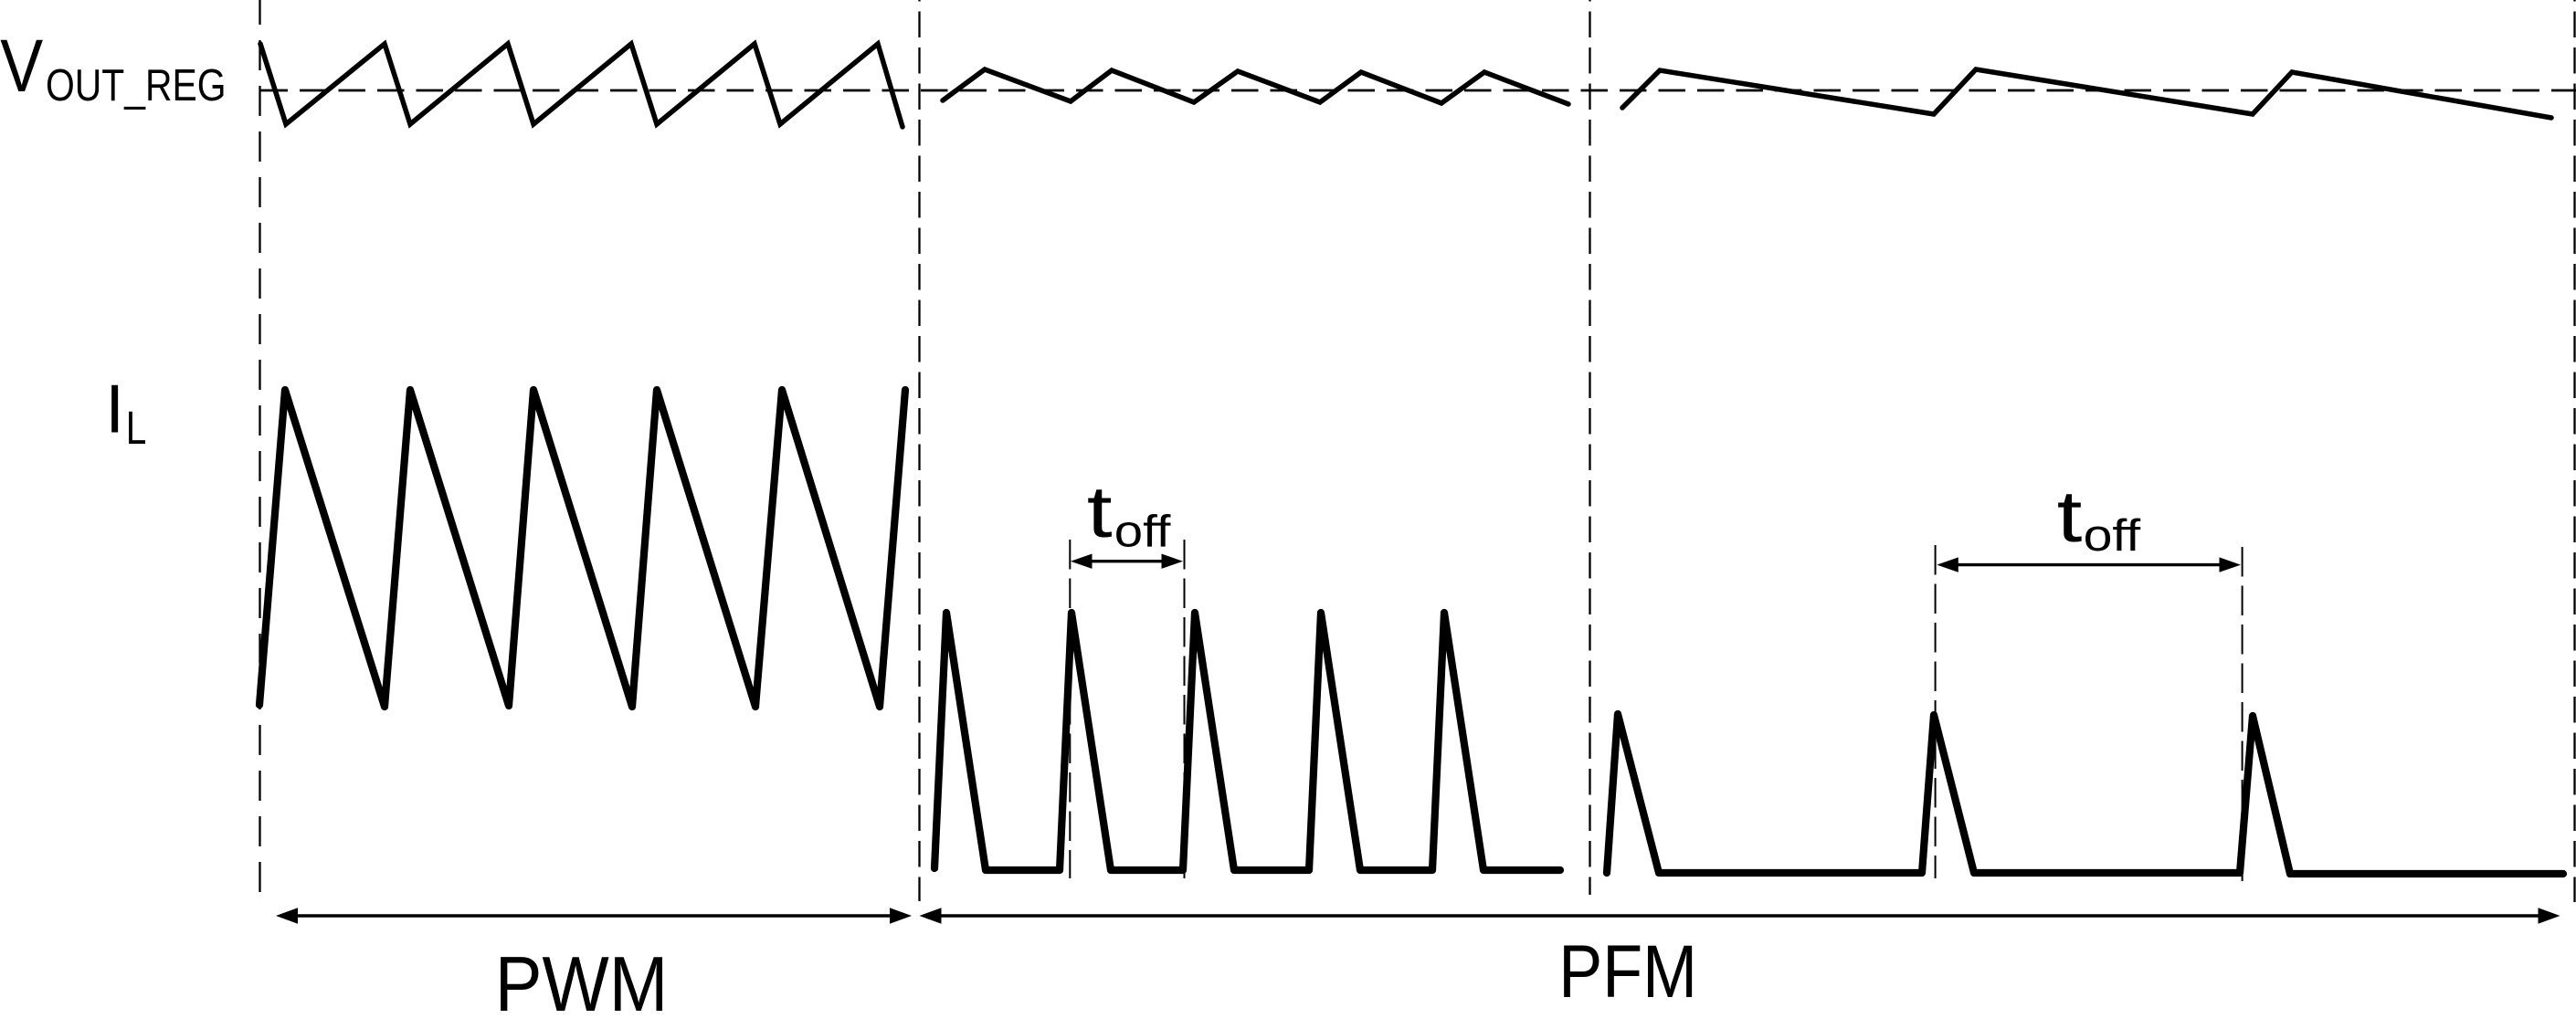 The width and height of the screenshot is (2576, 1029). Describe the element at coordinates (1627, 971) in the screenshot. I see `svg-text: PFM` at that location.